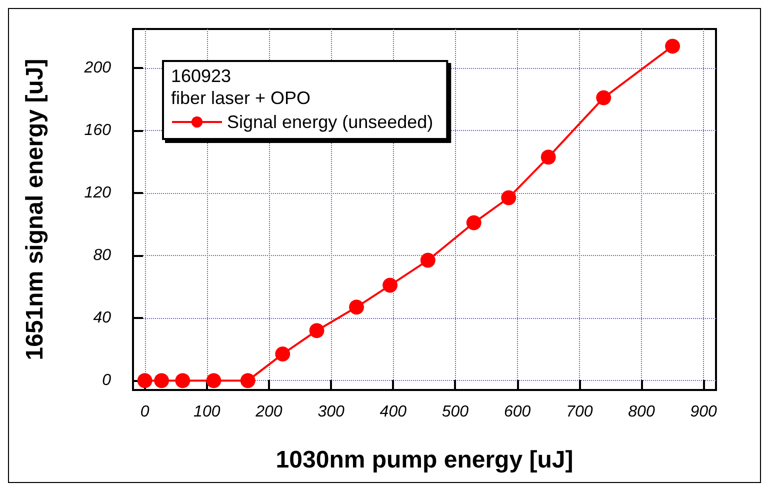  Describe the element at coordinates (98, 131) in the screenshot. I see `y-tick-label: 160` at that location.